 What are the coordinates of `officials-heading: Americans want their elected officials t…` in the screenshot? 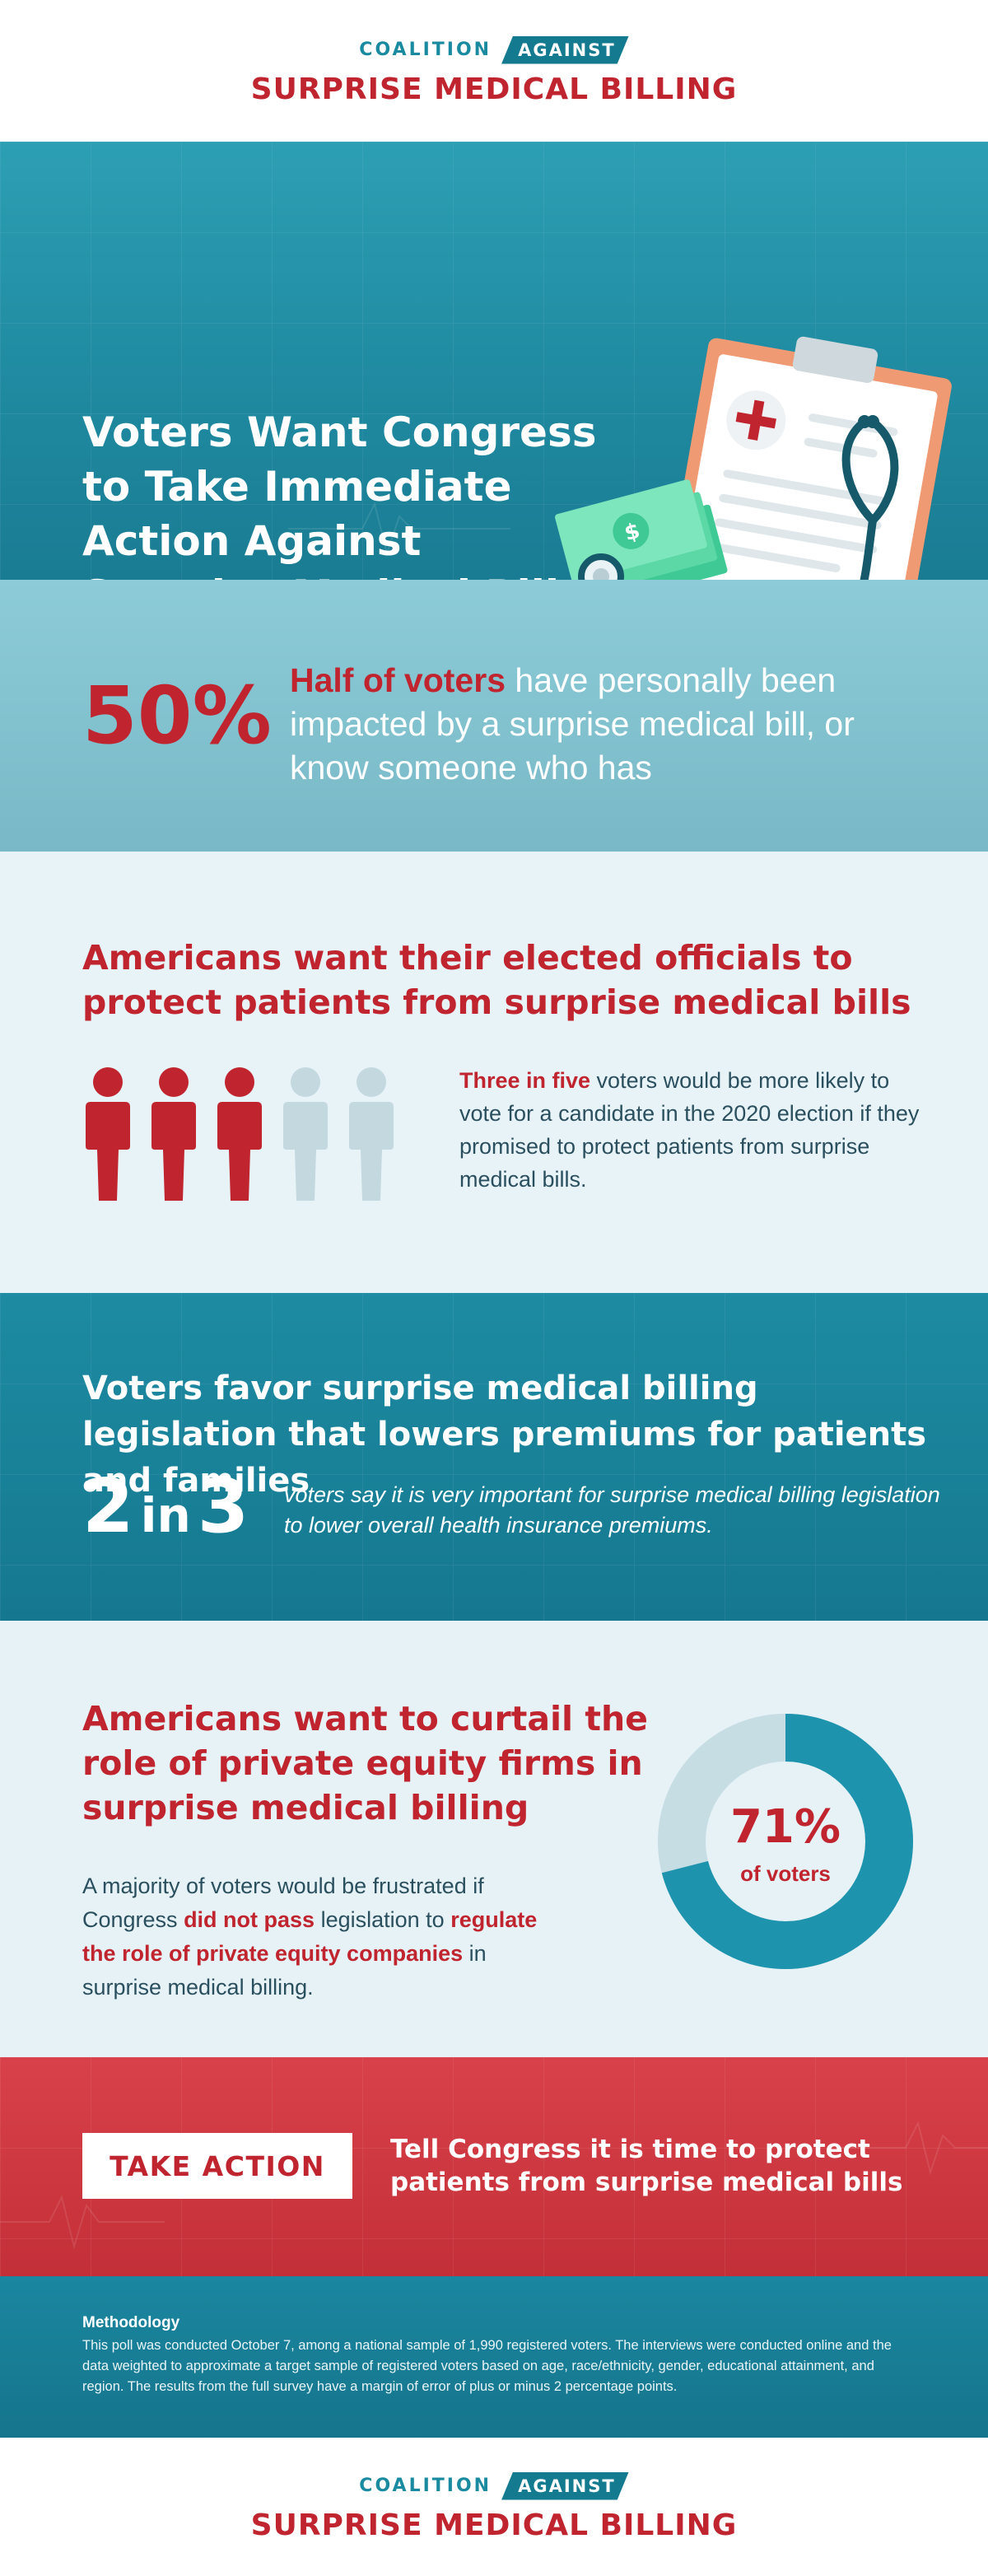 It's located at (496, 980).